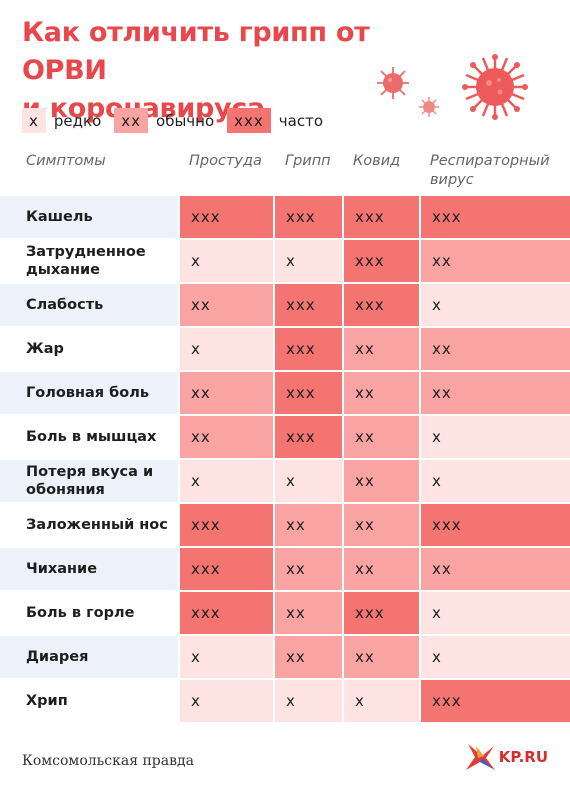  I want to click on table-row: Хрип x x x xxx, so click(285, 700).